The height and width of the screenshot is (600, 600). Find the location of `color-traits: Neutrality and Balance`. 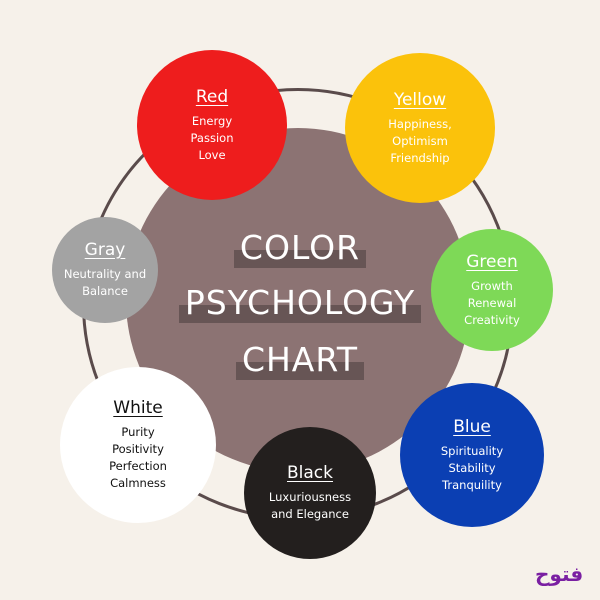

color-traits: Neutrality and Balance is located at coordinates (105, 283).